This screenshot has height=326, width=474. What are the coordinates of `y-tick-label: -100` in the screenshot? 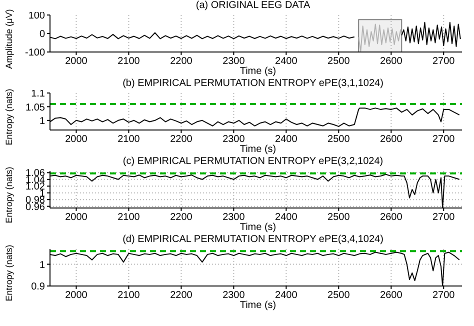 It's located at (35, 53).